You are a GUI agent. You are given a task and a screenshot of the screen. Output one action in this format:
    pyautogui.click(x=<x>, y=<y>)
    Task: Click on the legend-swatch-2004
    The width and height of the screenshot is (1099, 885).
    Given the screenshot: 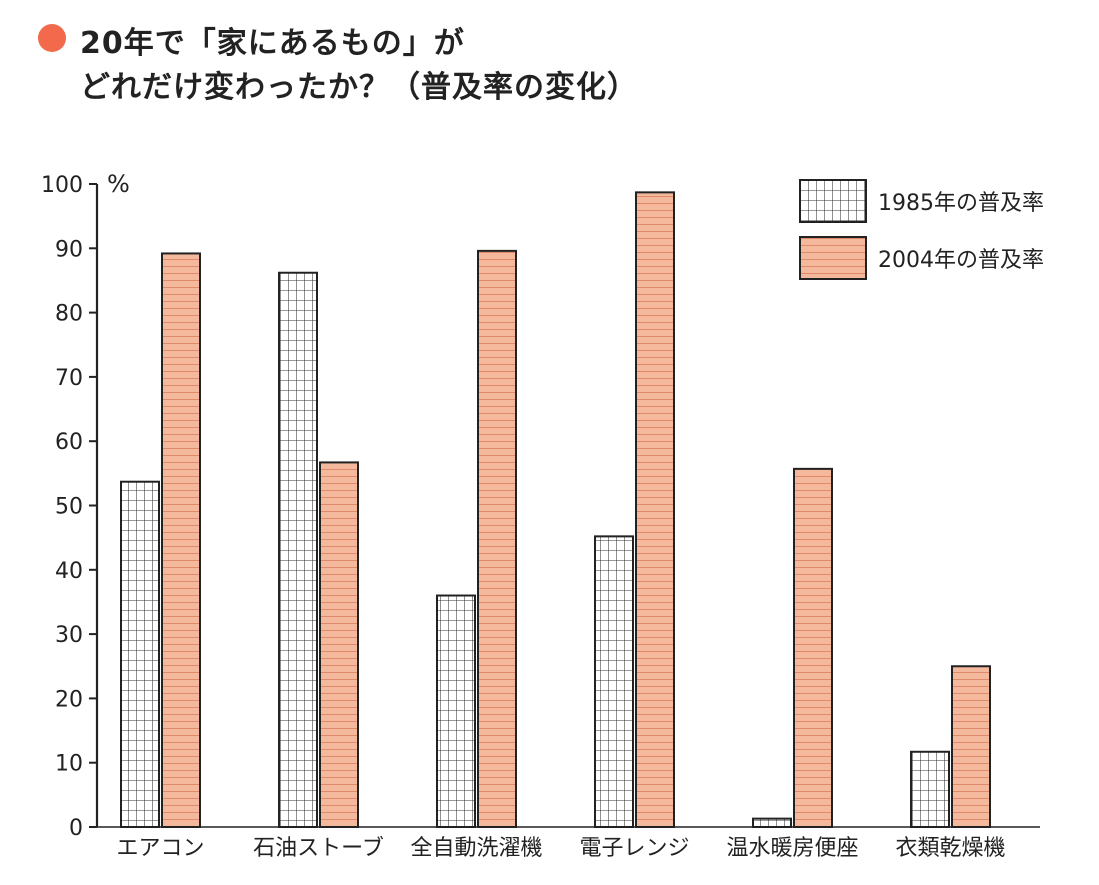 What is the action you would take?
    pyautogui.click(x=833, y=258)
    